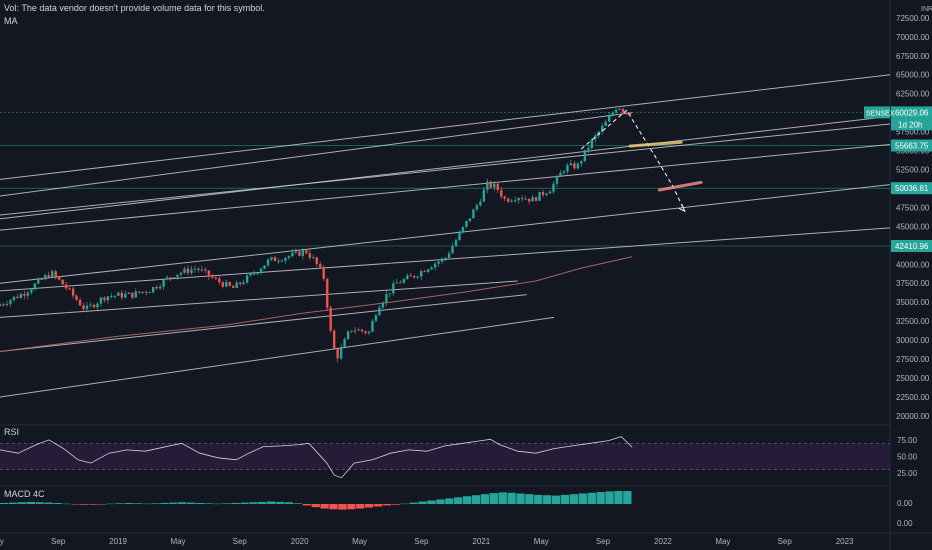 The width and height of the screenshot is (932, 550). Describe the element at coordinates (12, 432) in the screenshot. I see `rsi-legend: RSI` at that location.